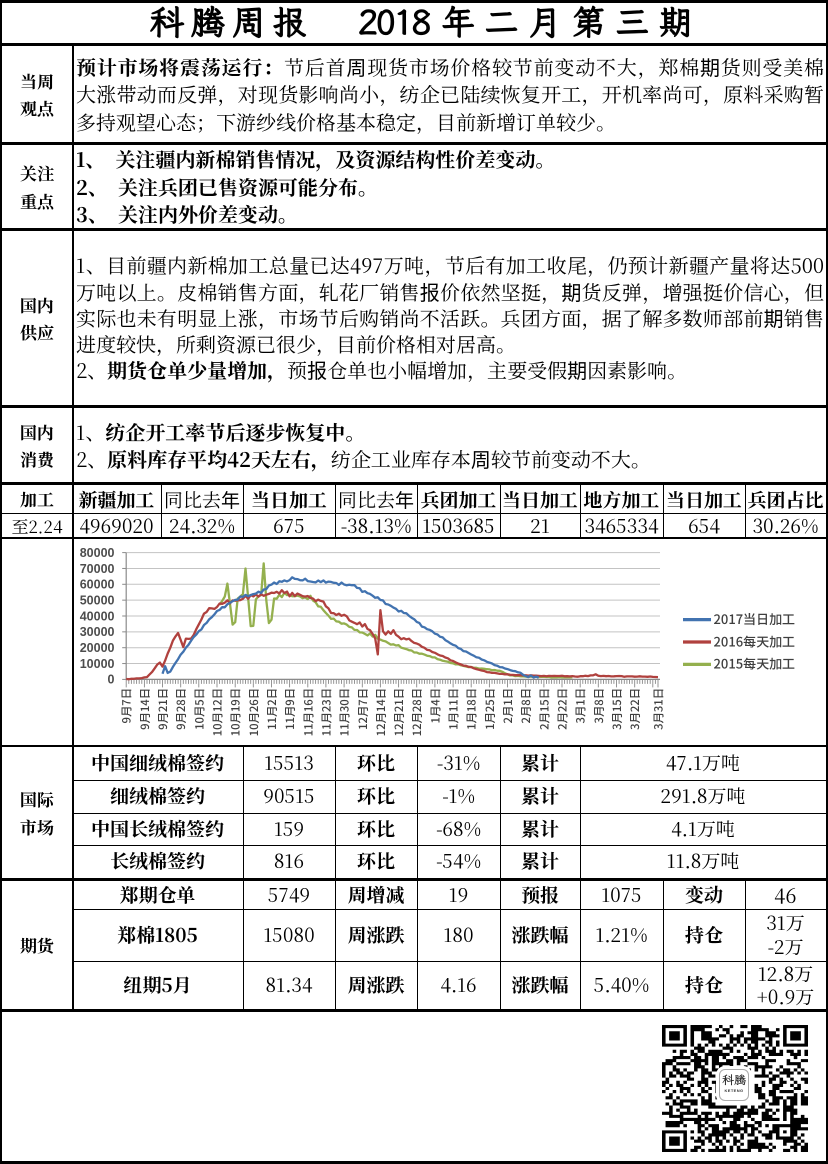 The height and width of the screenshot is (1164, 828). I want to click on svg-text: 1月25日, so click(490, 709).